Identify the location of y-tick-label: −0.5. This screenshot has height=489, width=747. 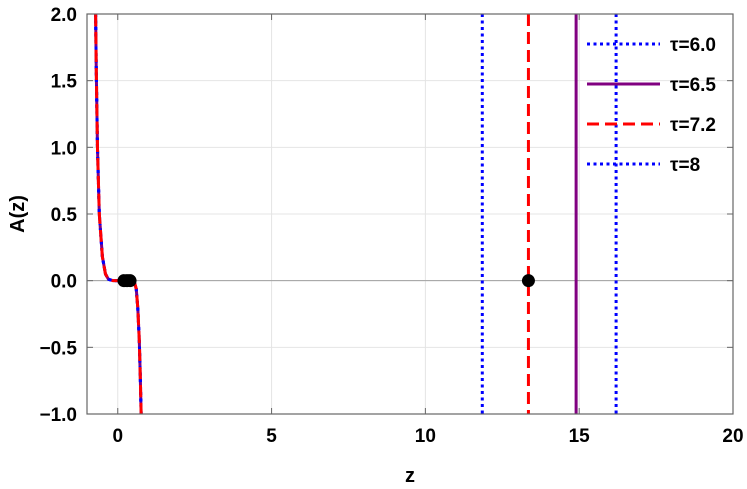
(58, 348).